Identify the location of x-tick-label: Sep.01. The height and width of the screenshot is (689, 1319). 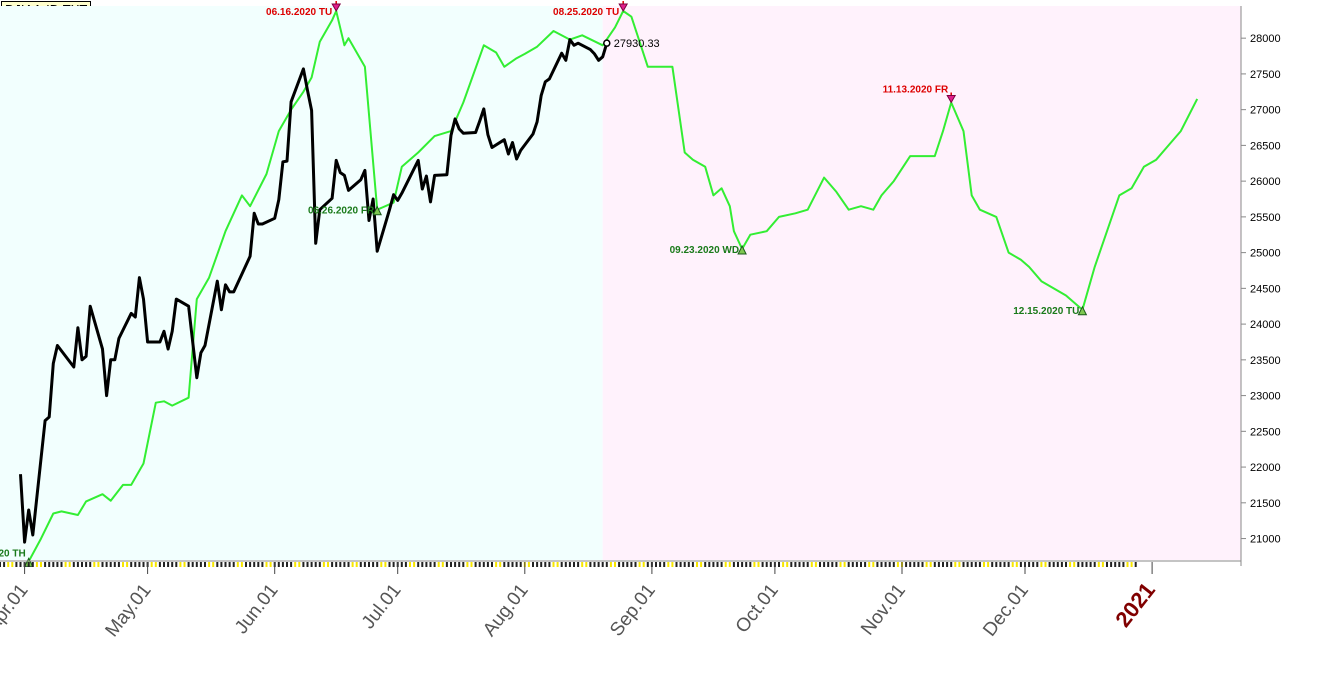
(633, 610).